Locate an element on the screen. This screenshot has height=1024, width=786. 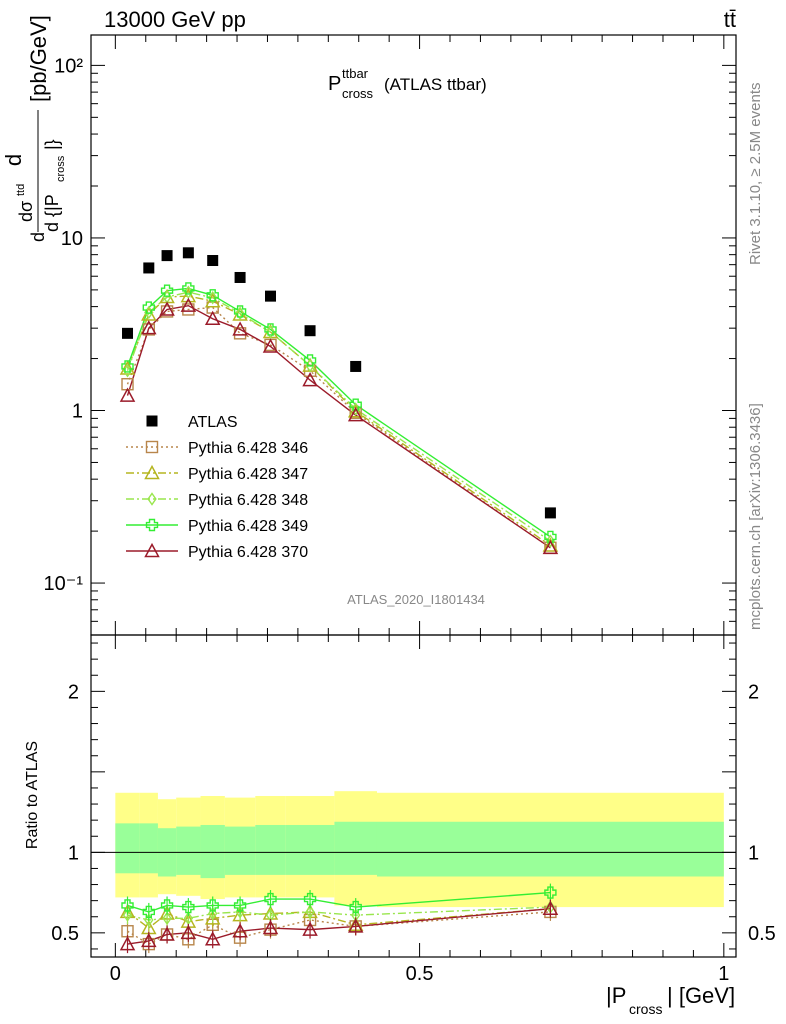
svg-text: | [GeV] is located at coordinates (701, 995).